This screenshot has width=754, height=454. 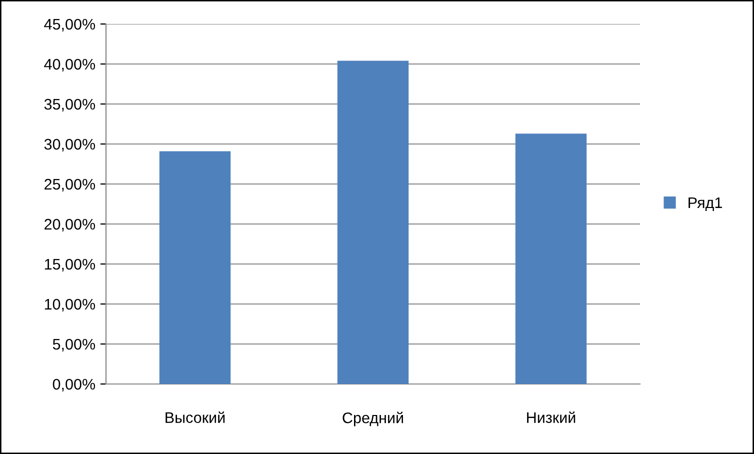 What do you see at coordinates (70, 305) in the screenshot?
I see `y-tick-label: 10,00%` at bounding box center [70, 305].